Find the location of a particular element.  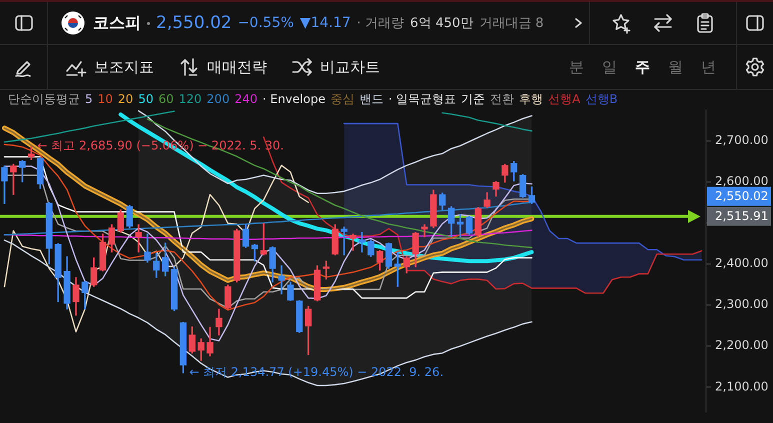

text: 분 is located at coordinates (576, 67).